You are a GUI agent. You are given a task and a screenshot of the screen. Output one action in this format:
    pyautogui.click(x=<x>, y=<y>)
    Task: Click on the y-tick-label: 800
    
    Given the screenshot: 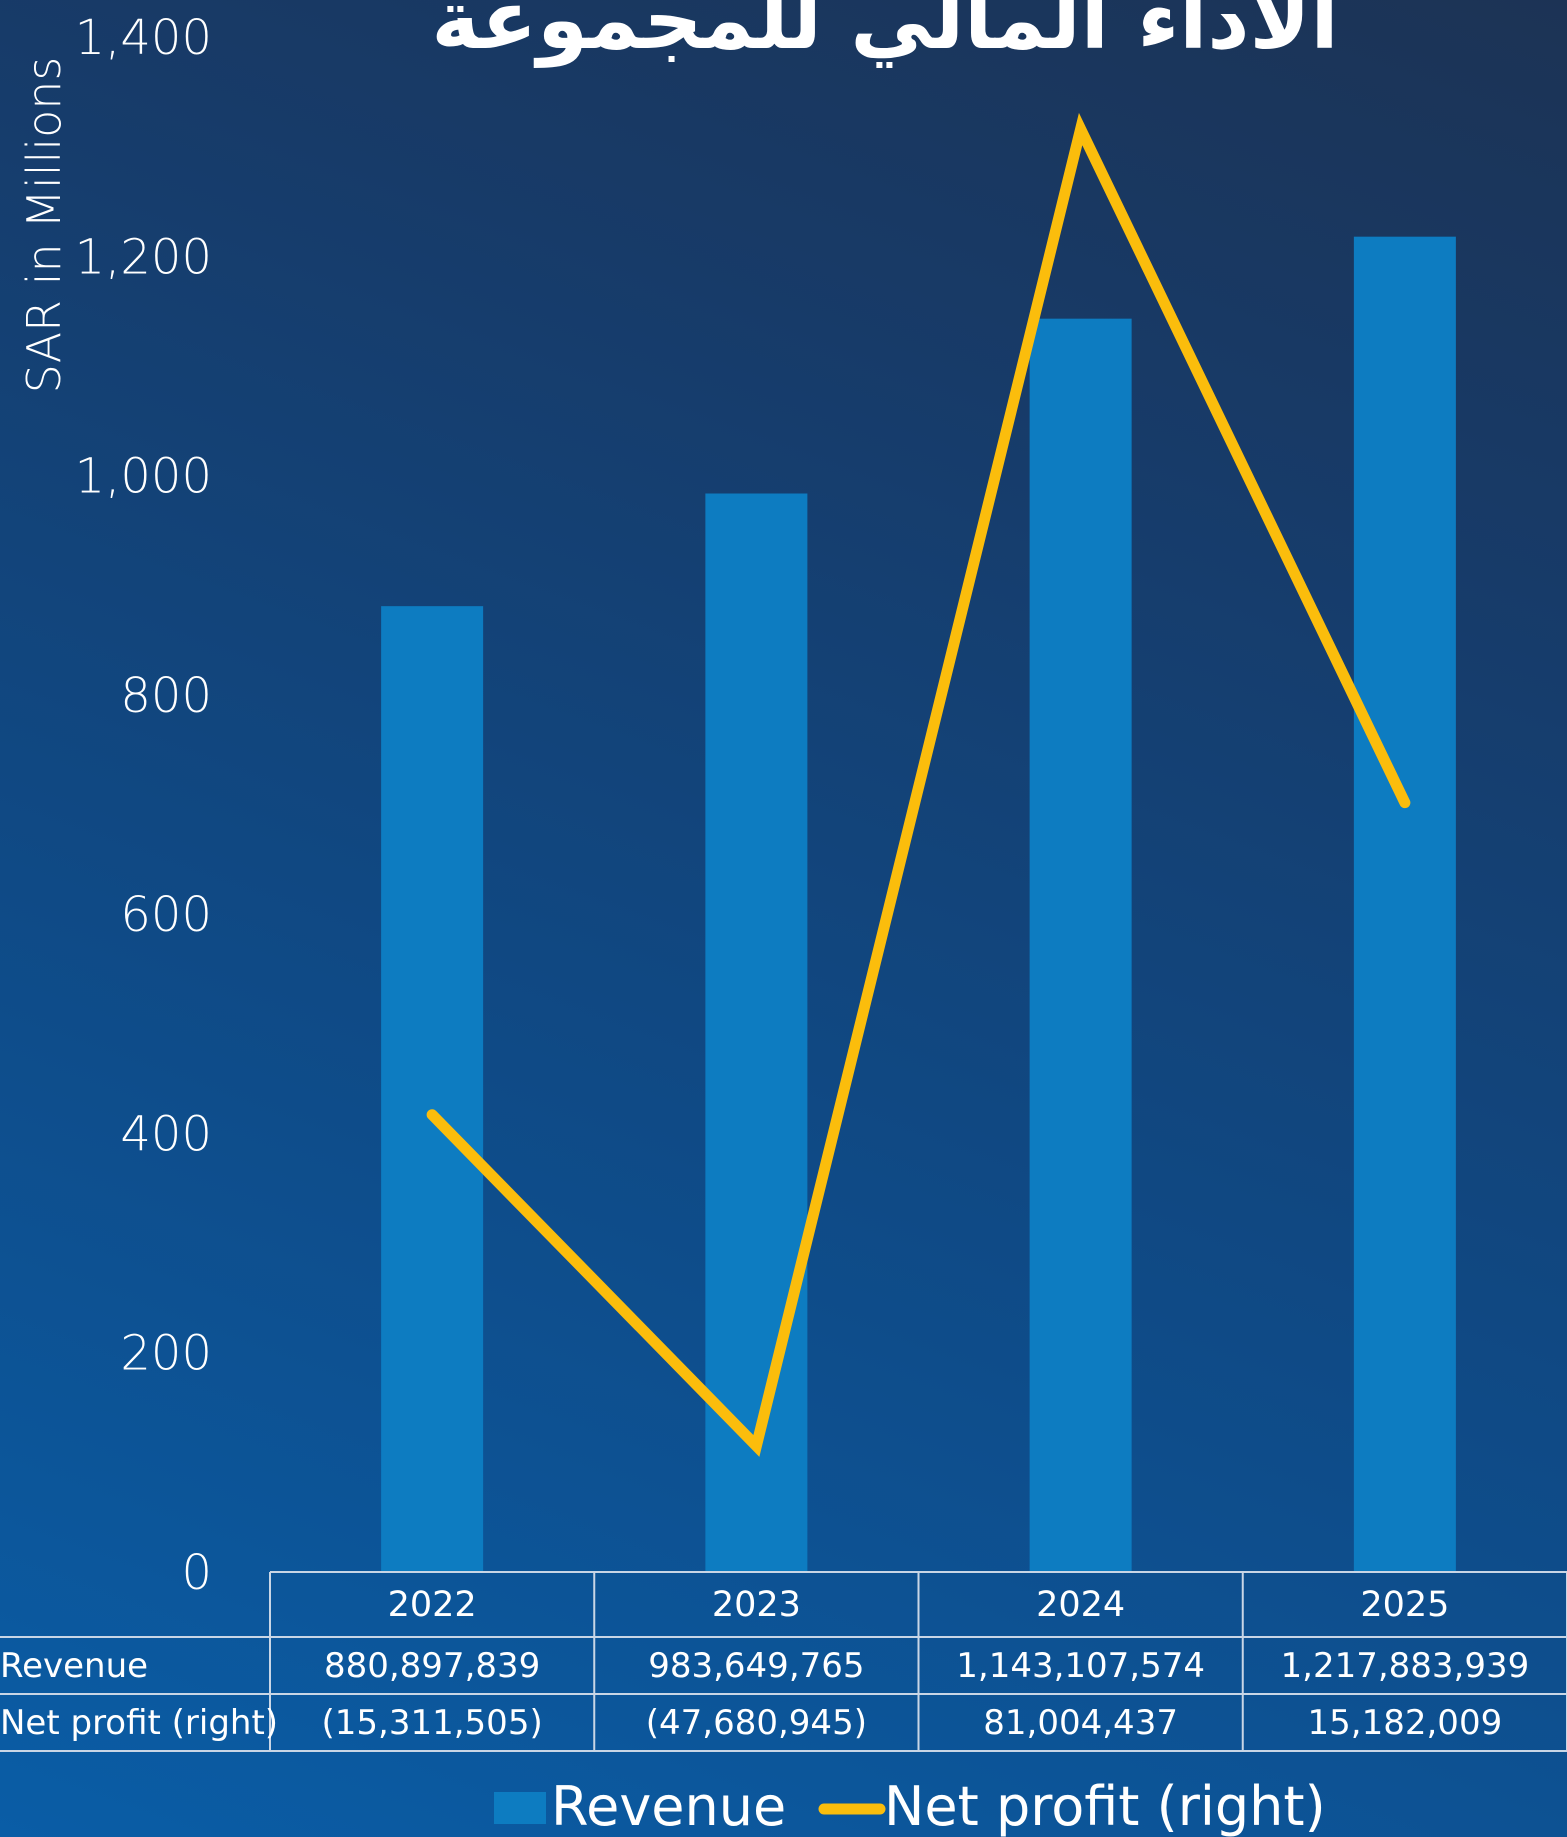 What is the action you would take?
    pyautogui.click(x=166, y=696)
    